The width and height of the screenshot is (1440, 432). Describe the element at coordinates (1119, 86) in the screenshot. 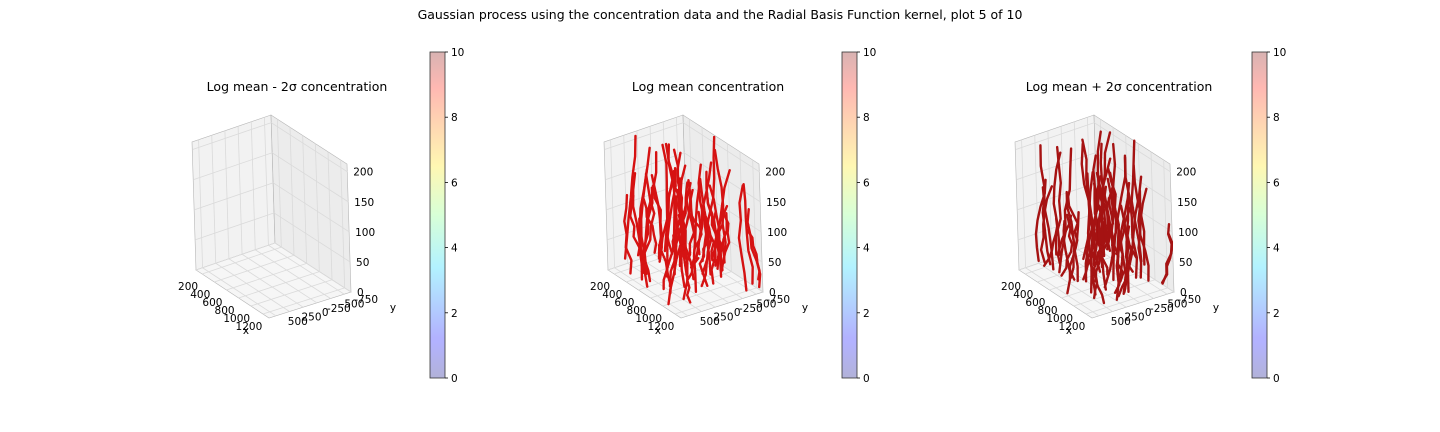

I see `subplot-title: Log mean + 2σ concentration` at that location.